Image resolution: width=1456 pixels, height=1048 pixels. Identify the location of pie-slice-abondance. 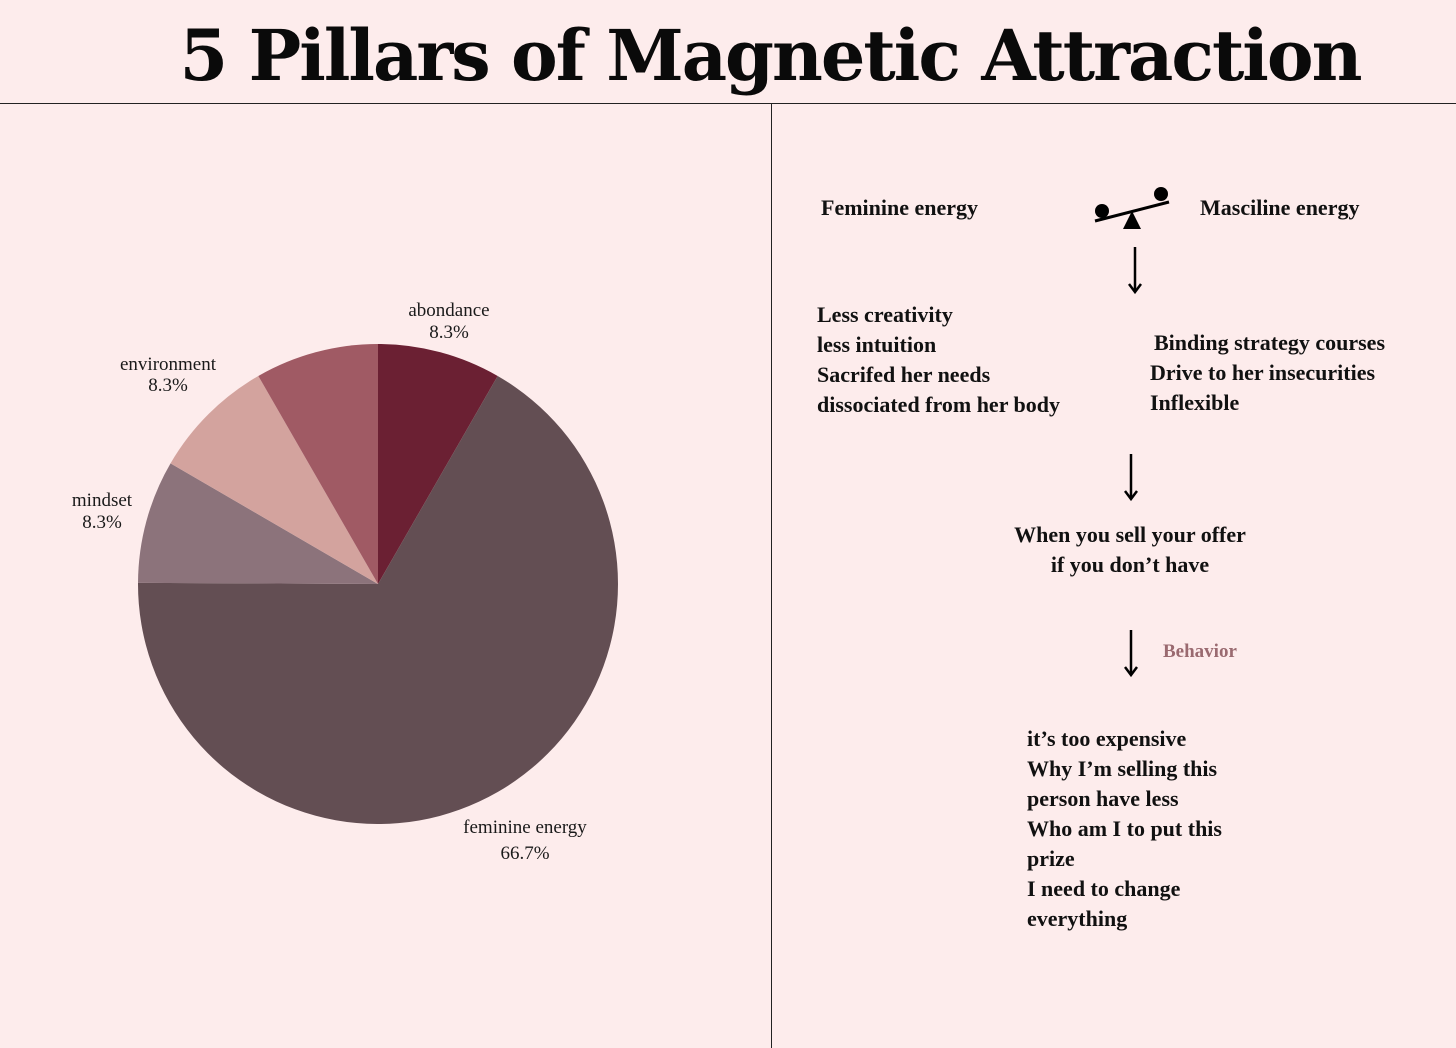
(438, 464).